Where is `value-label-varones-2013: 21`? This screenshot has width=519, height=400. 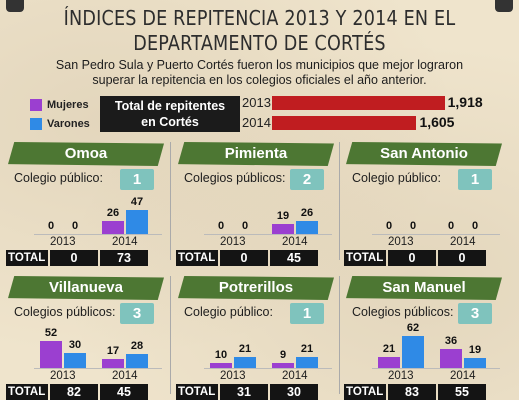 value-label-varones-2013: 21 is located at coordinates (245, 349).